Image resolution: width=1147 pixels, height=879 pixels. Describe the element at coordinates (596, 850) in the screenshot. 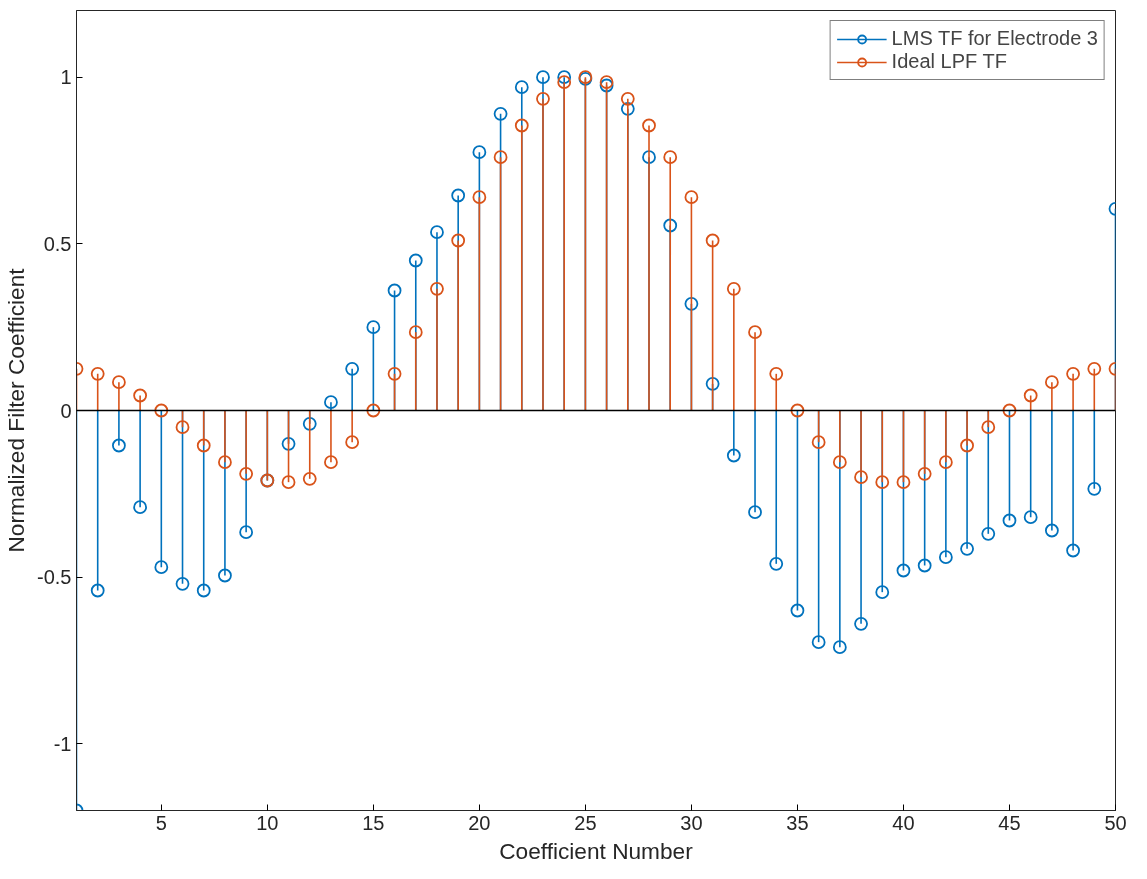

I see `x-axis-title: Coefficient Number` at that location.